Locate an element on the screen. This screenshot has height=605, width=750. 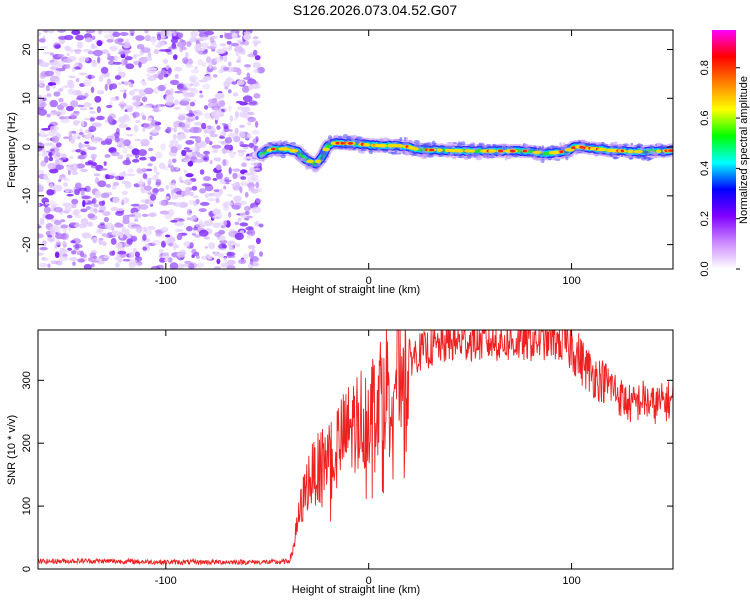
spectrogram-ylabel: Frequency (Hz) is located at coordinates (12, 150).